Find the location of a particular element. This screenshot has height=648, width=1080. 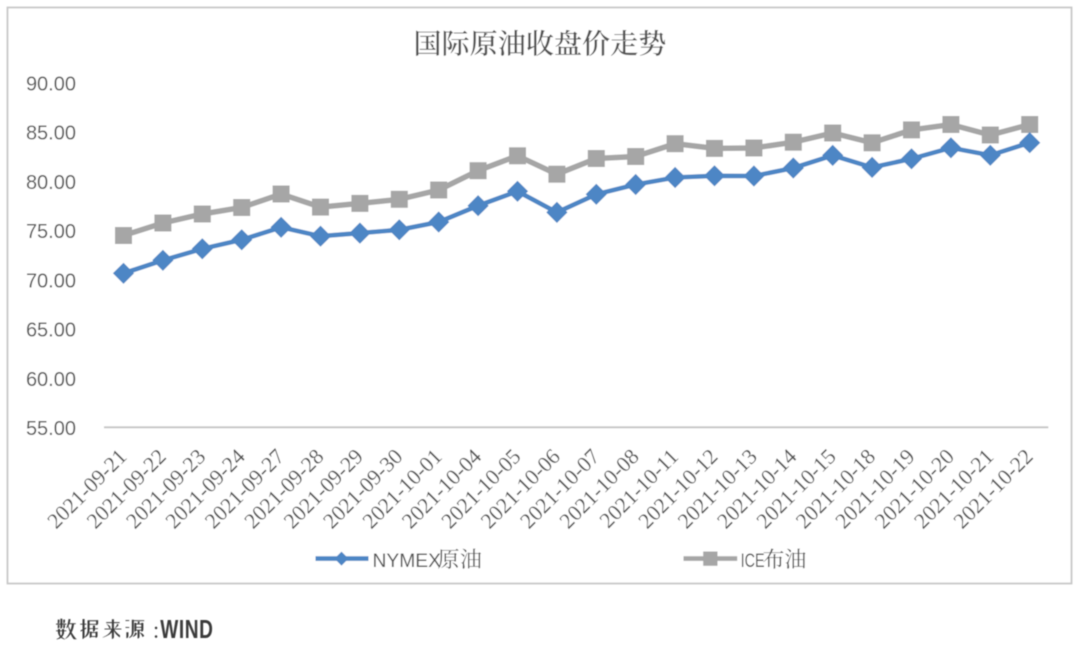

svg-text: 90.00 is located at coordinates (51, 85).